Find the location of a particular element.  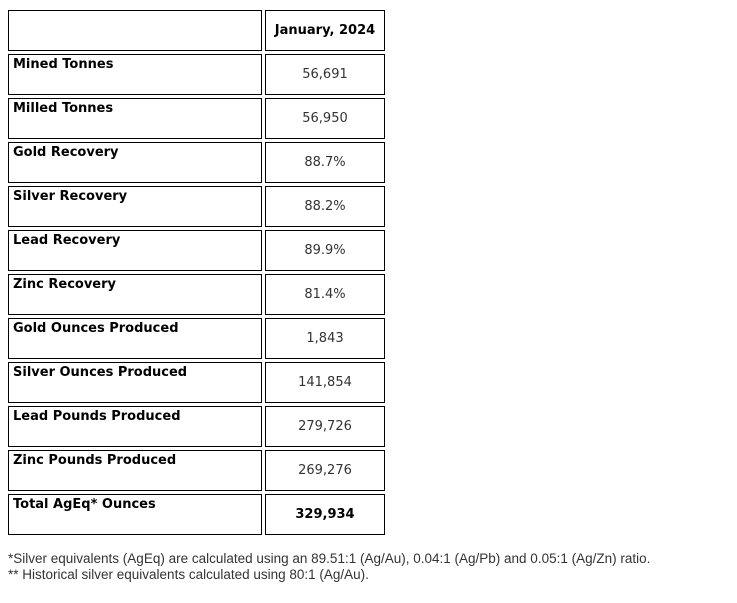

row-value: 88.2% is located at coordinates (325, 206).